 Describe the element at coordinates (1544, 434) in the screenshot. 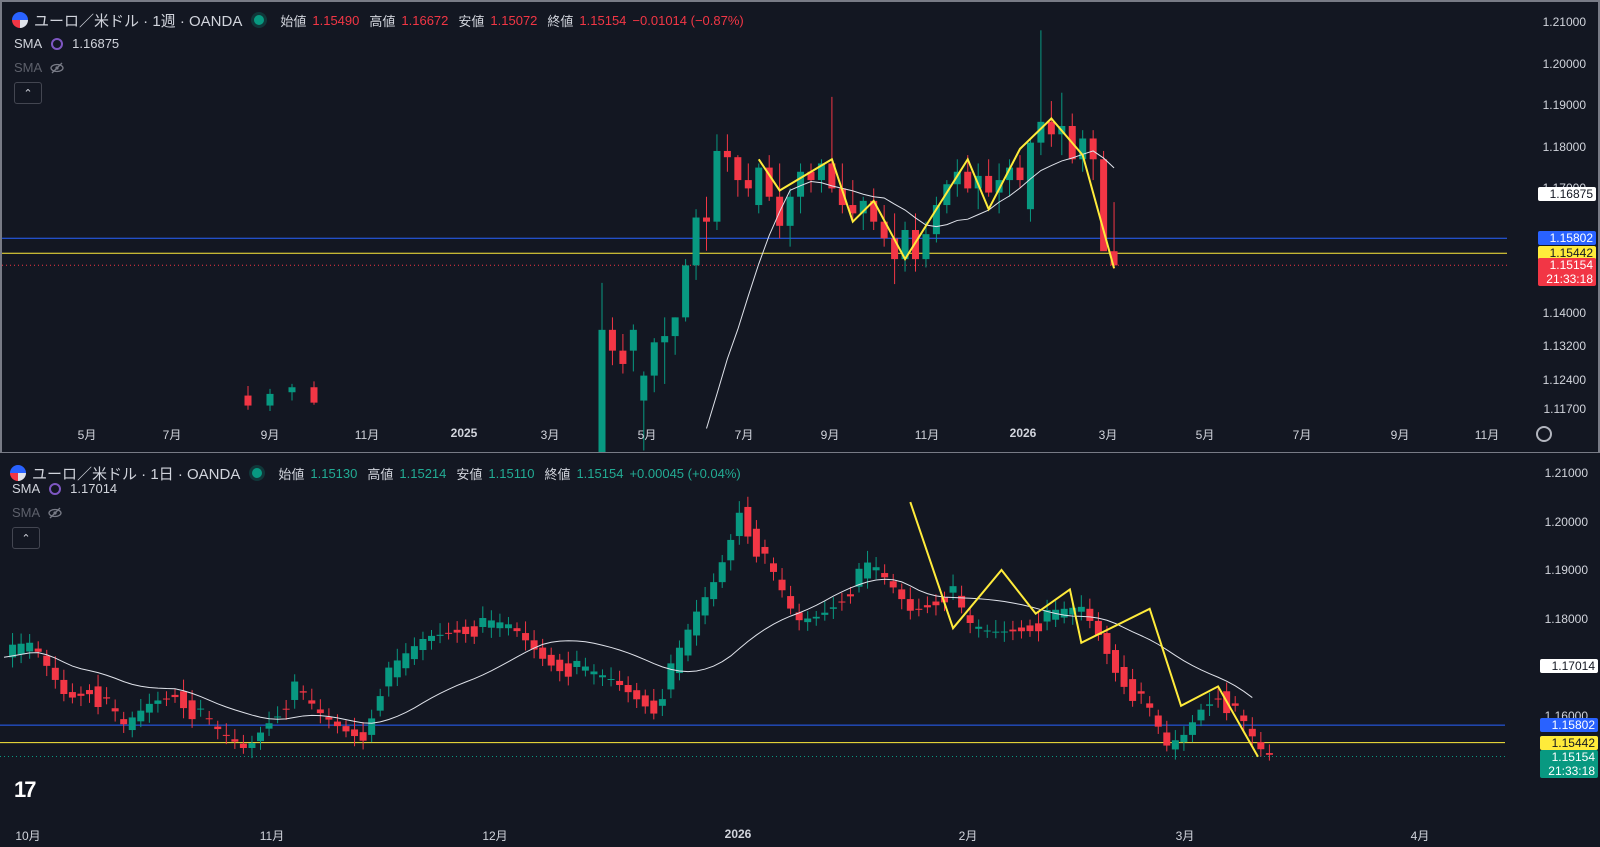

I see `settings-gear-icon` at that location.